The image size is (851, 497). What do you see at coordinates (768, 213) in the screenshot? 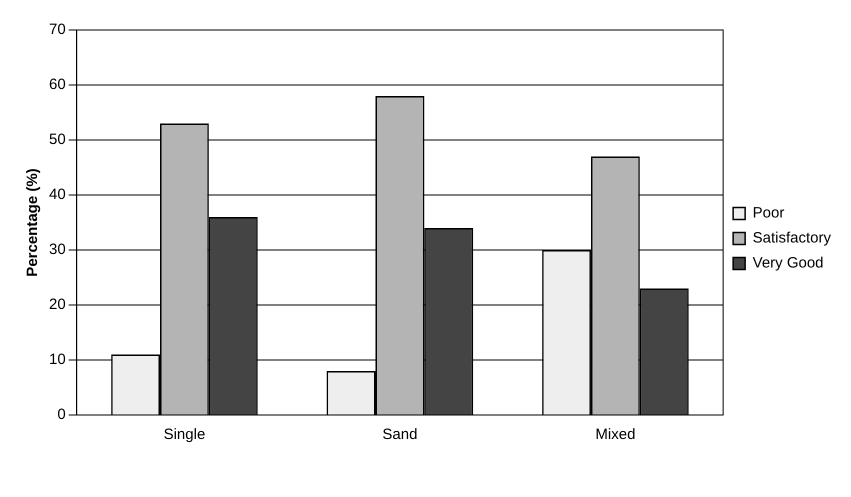
I see `legend-label: Poor` at bounding box center [768, 213].